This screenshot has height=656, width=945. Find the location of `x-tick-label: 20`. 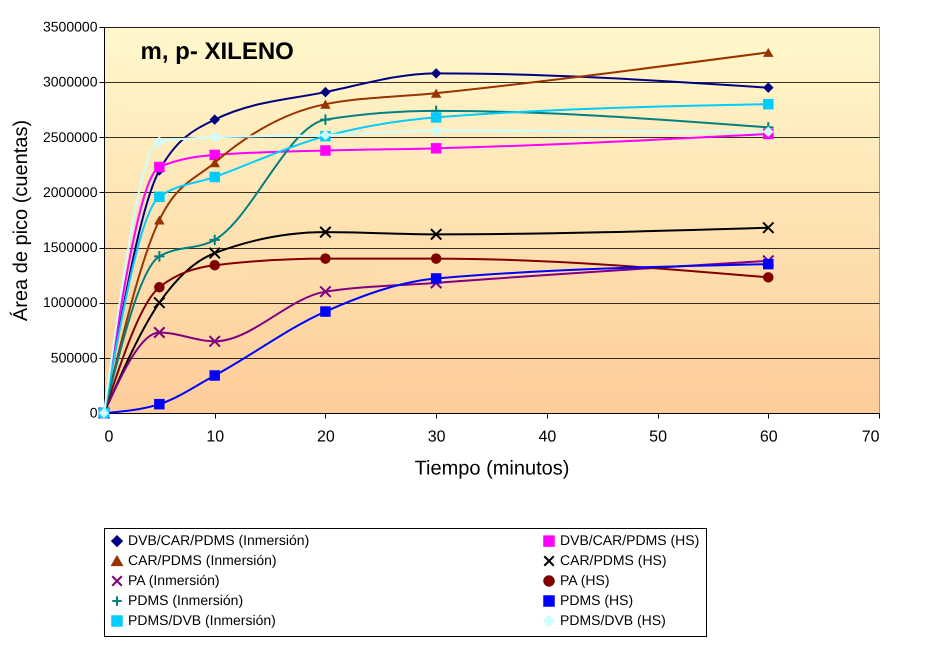

x-tick-label: 20 is located at coordinates (326, 437).